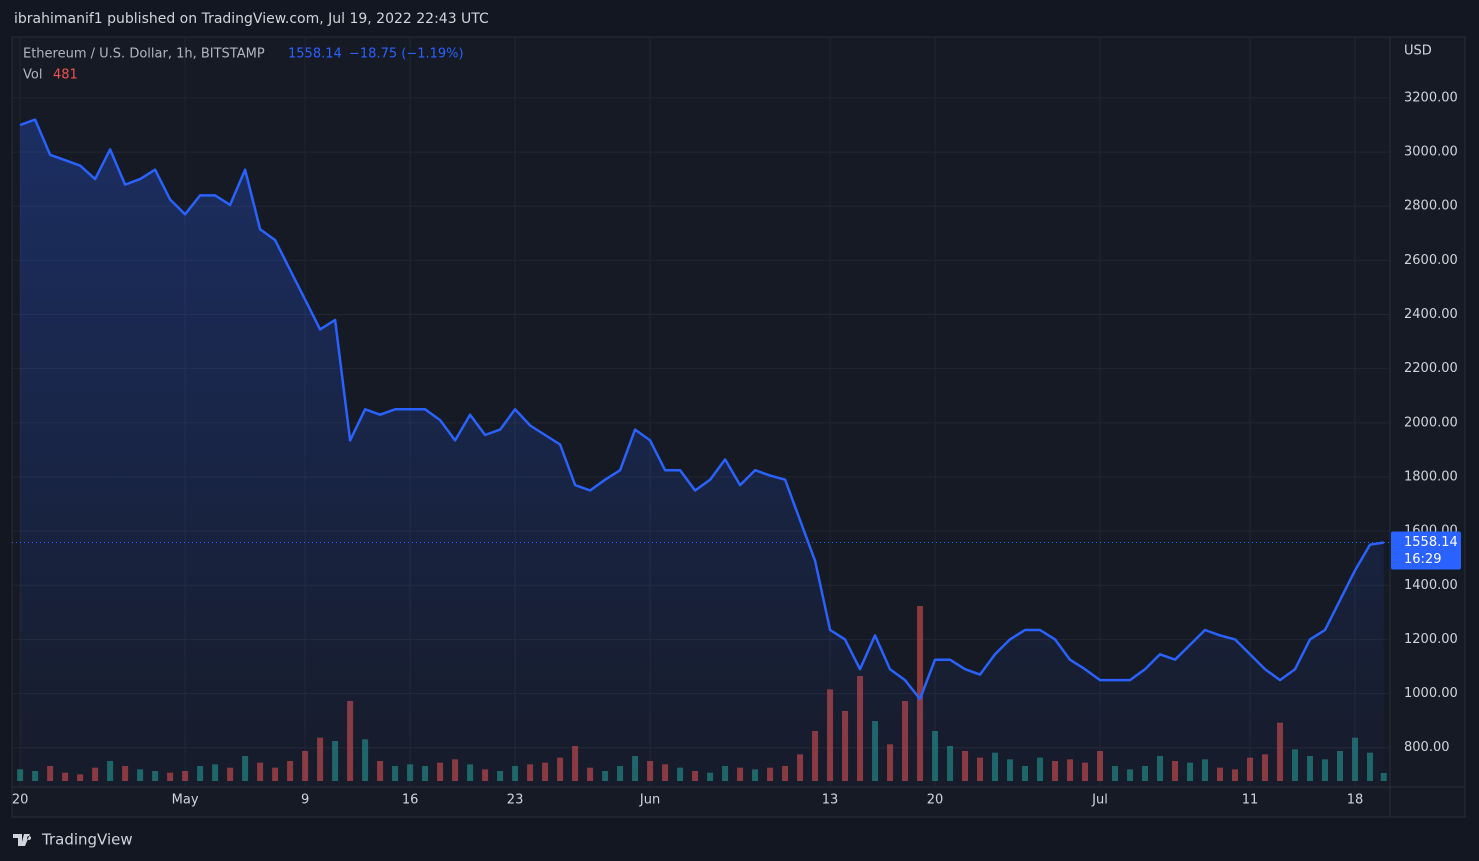  I want to click on x-tick-label: May, so click(185, 800).